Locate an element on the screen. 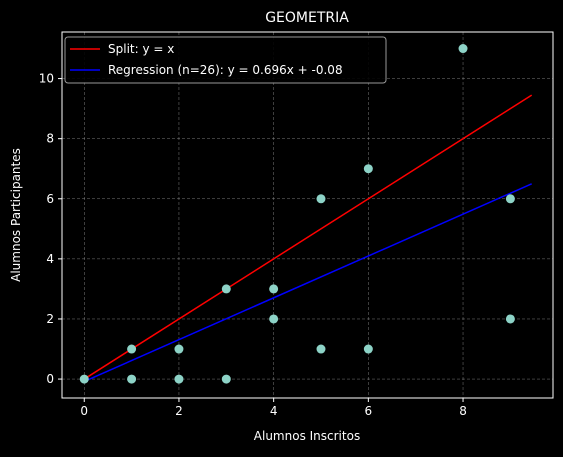 The width and height of the screenshot is (563, 457). y-tick-label: 10 is located at coordinates (46, 79).